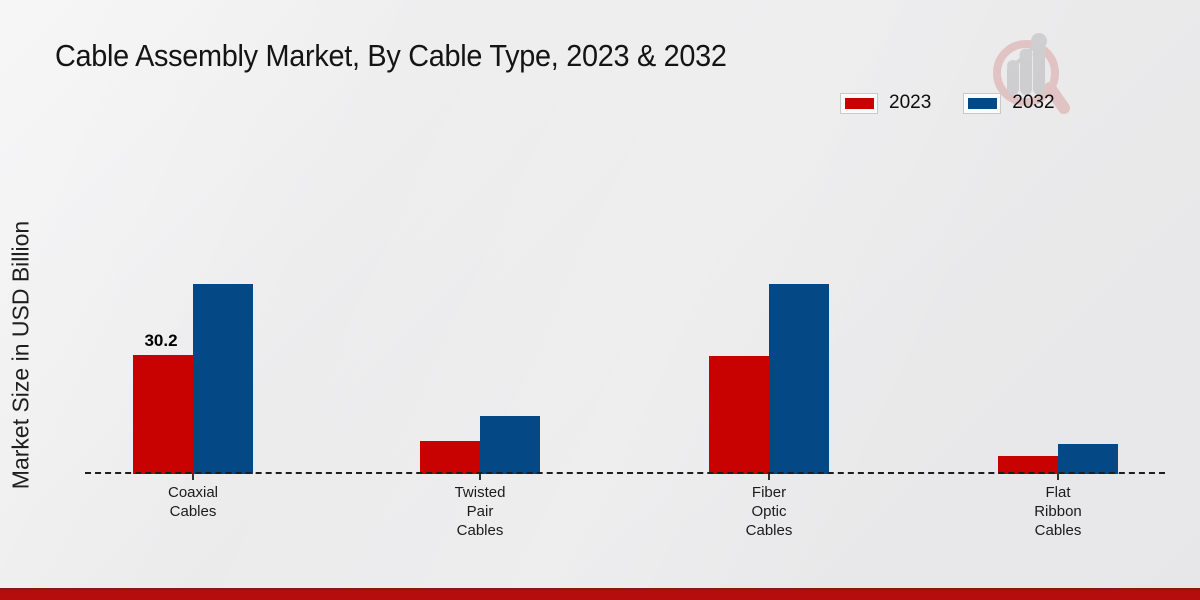  What do you see at coordinates (799, 379) in the screenshot?
I see `bar-2032-fiber-optic-cables` at bounding box center [799, 379].